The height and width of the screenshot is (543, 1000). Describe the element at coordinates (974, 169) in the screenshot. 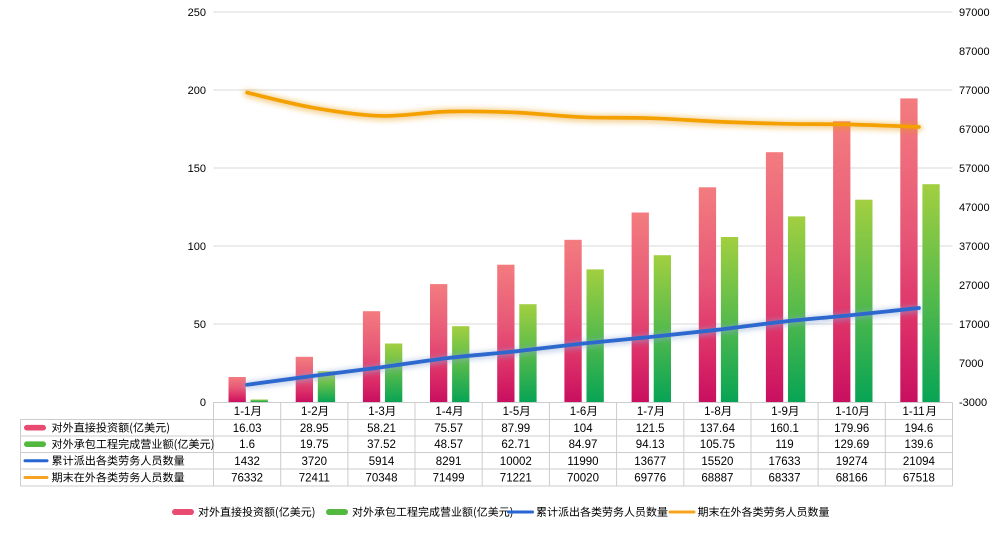

I see `svg-text: 57000` at that location.